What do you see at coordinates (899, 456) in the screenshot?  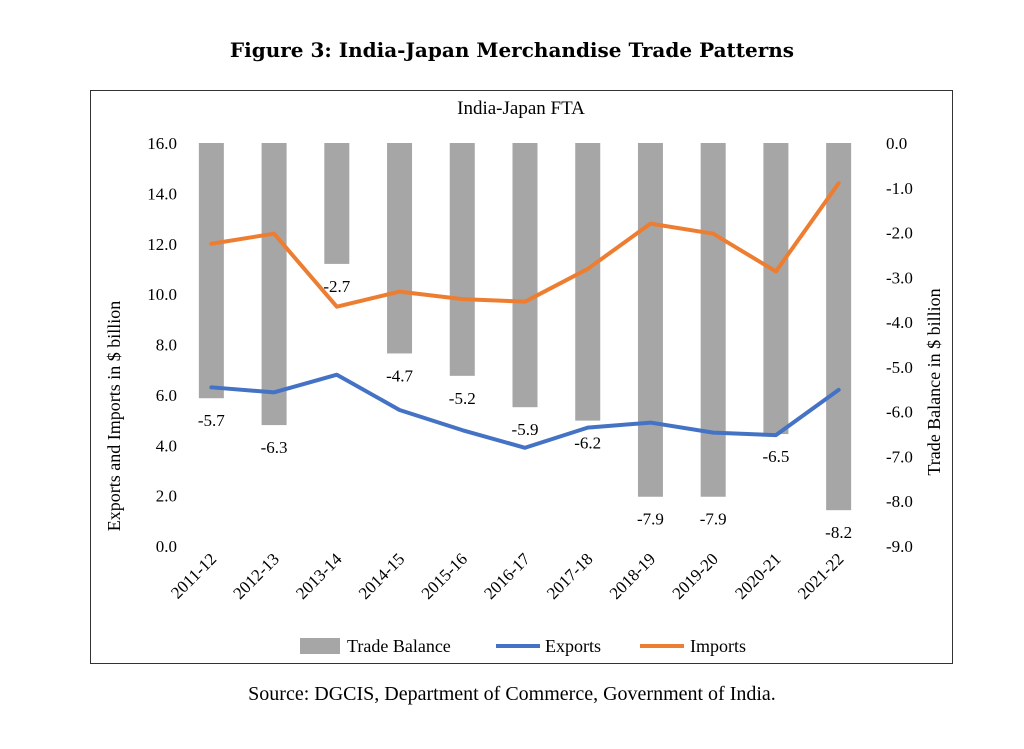 I see `y-tick-right: -7.0` at bounding box center [899, 456].